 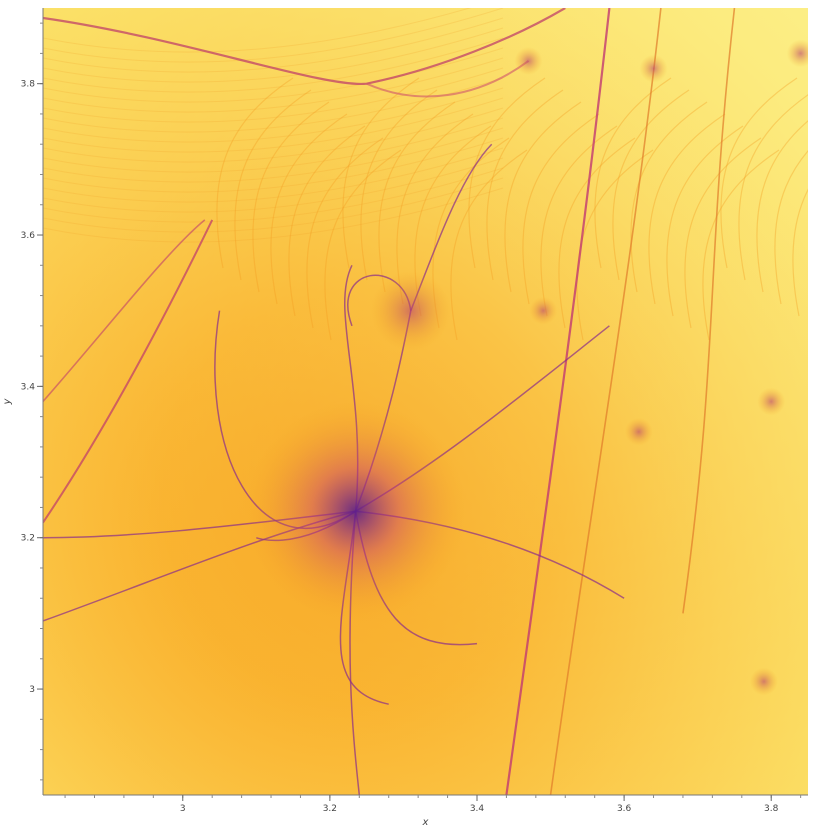 I want to click on y-tick-label: 3.8, so click(x=28, y=85).